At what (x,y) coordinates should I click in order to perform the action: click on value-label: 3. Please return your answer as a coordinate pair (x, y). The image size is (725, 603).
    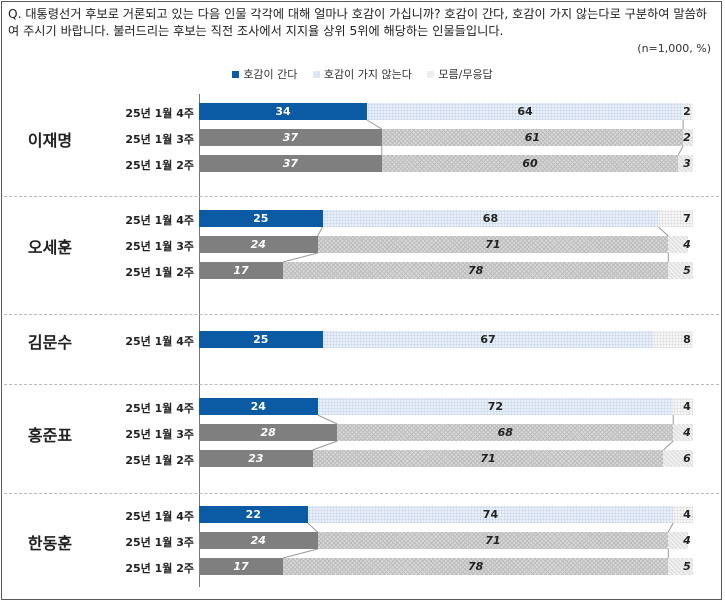
    Looking at the image, I should click on (687, 163).